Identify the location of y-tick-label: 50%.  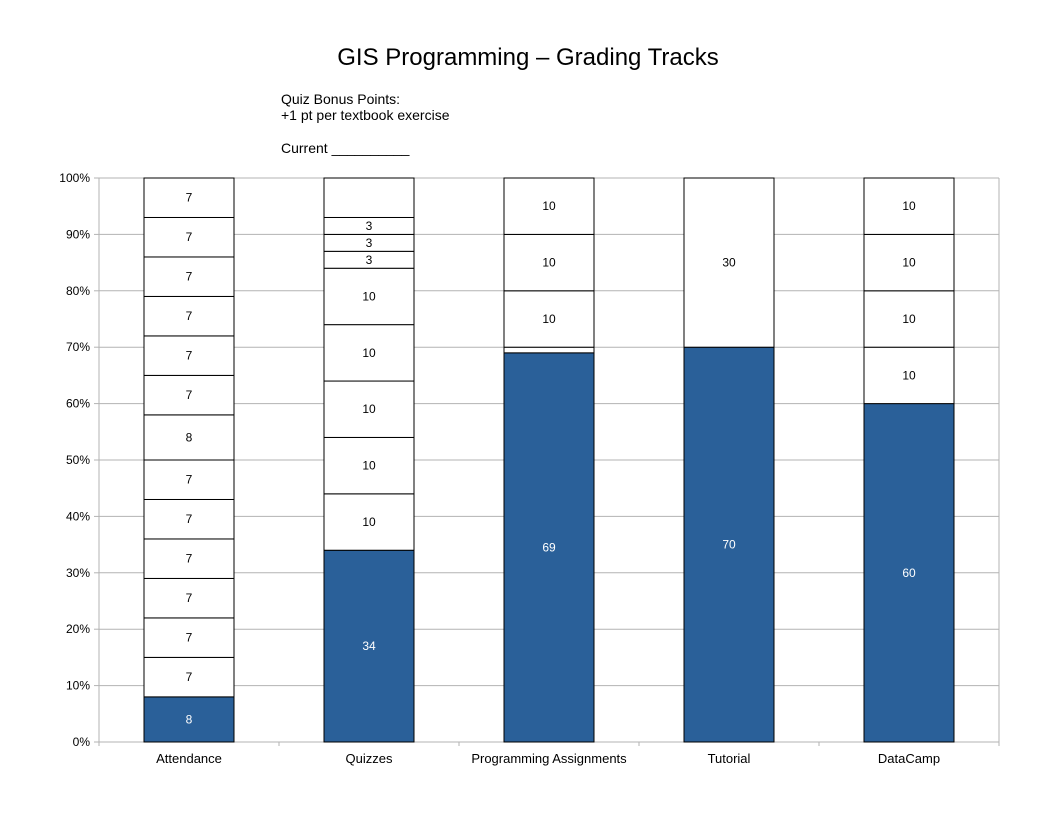
(78, 460).